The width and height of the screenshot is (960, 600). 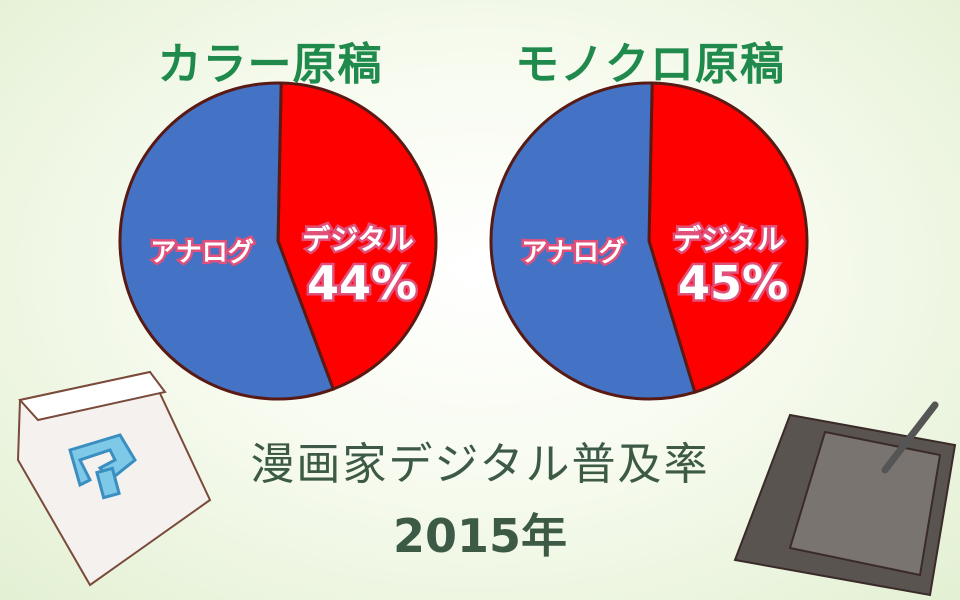 What do you see at coordinates (733, 283) in the screenshot?
I see `digital-percent-label: 45%` at bounding box center [733, 283].